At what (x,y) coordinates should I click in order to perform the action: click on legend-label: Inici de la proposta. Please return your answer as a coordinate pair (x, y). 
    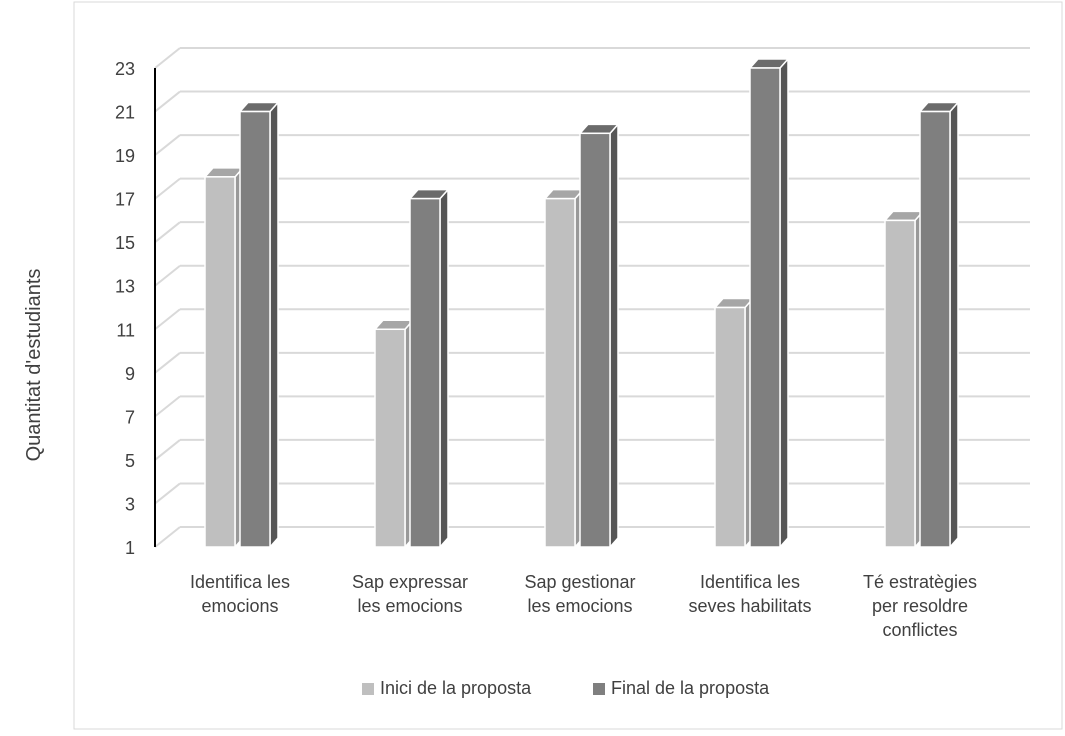
    Looking at the image, I should click on (456, 688).